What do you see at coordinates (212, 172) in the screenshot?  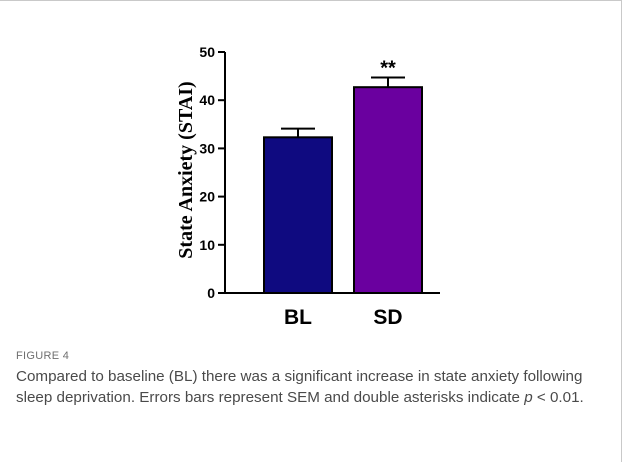 I see `y-axis-ticks: 0 10 20 30 40 50` at bounding box center [212, 172].